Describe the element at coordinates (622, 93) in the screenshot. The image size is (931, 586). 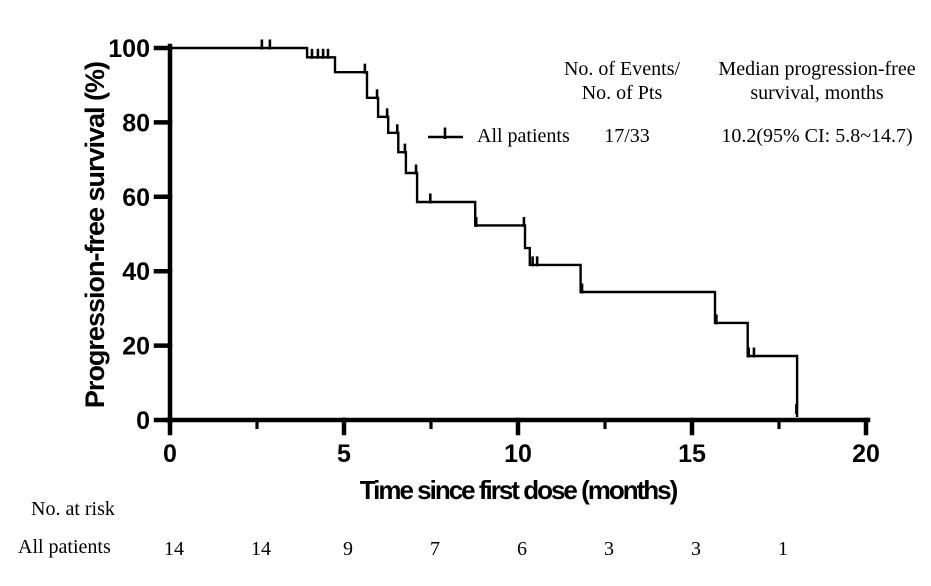
I see `legend-events-header-line2: No. of Pts` at that location.